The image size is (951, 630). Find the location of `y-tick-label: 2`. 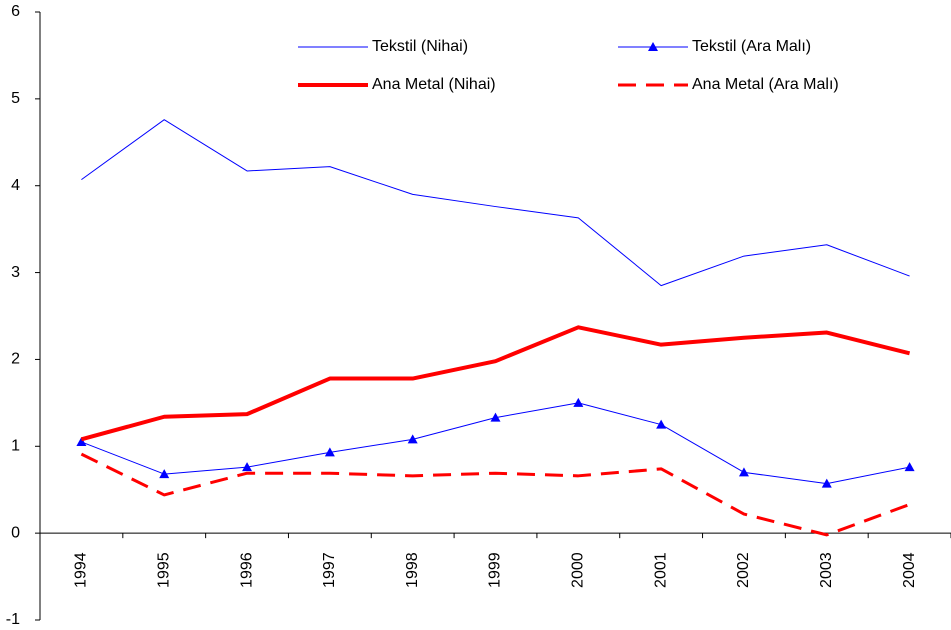

y-tick-label: 2 is located at coordinates (15, 359).